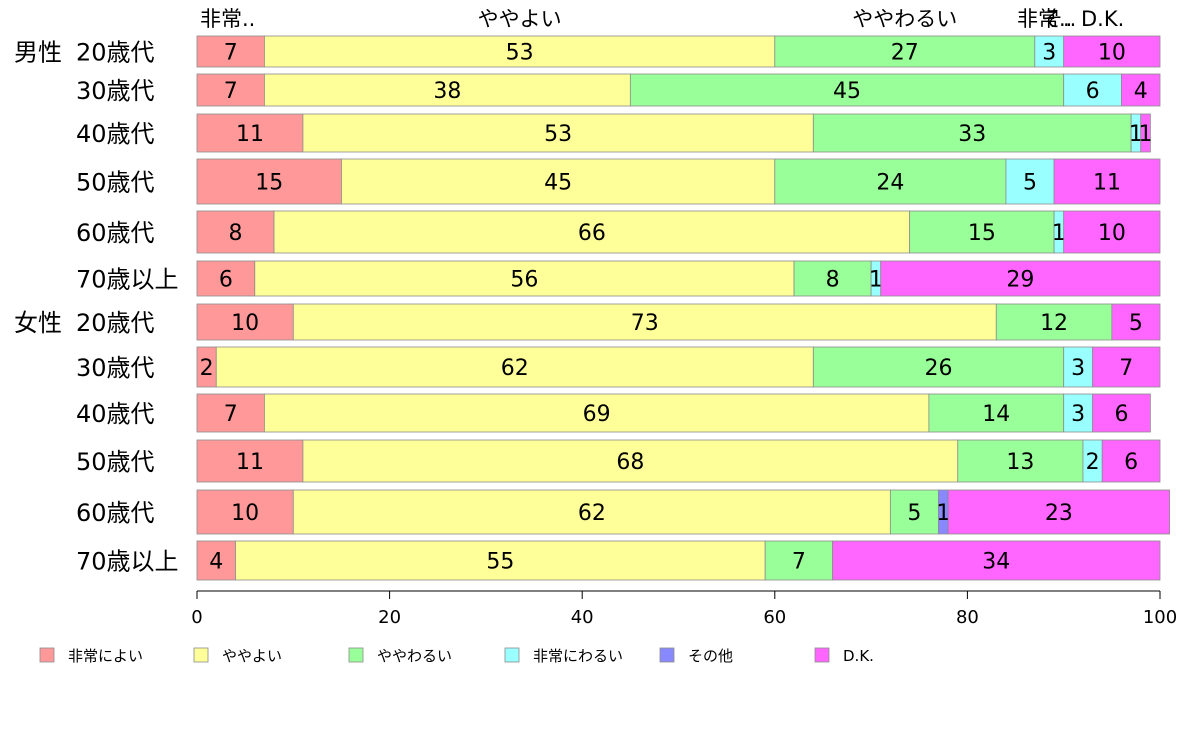  What do you see at coordinates (774, 617) in the screenshot?
I see `x-tick-label: 60` at bounding box center [774, 617].